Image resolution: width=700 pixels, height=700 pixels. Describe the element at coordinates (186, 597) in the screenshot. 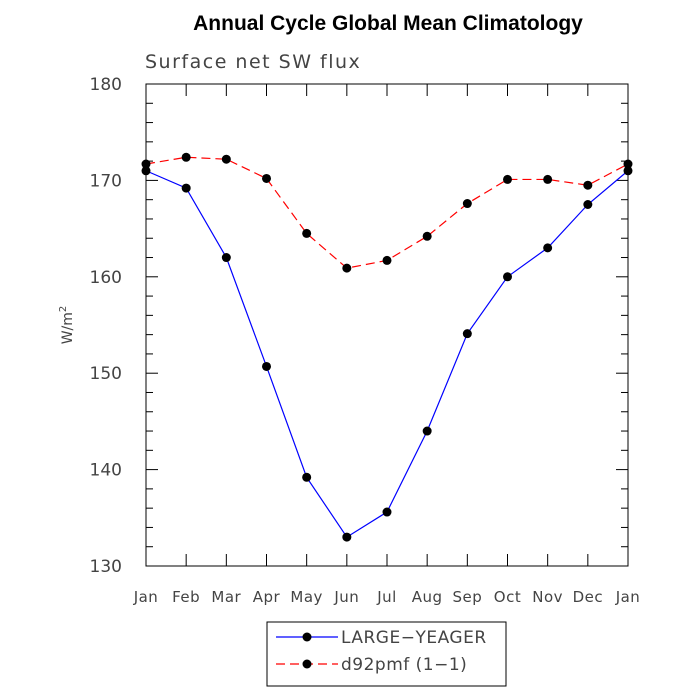

I see `x-tick-label: Feb` at that location.